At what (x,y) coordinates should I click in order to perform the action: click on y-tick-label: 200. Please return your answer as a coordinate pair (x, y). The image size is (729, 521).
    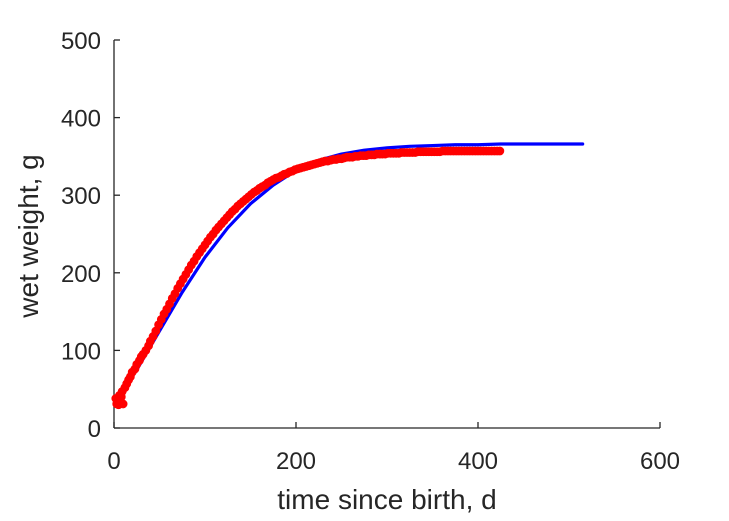
    Looking at the image, I should click on (81, 274).